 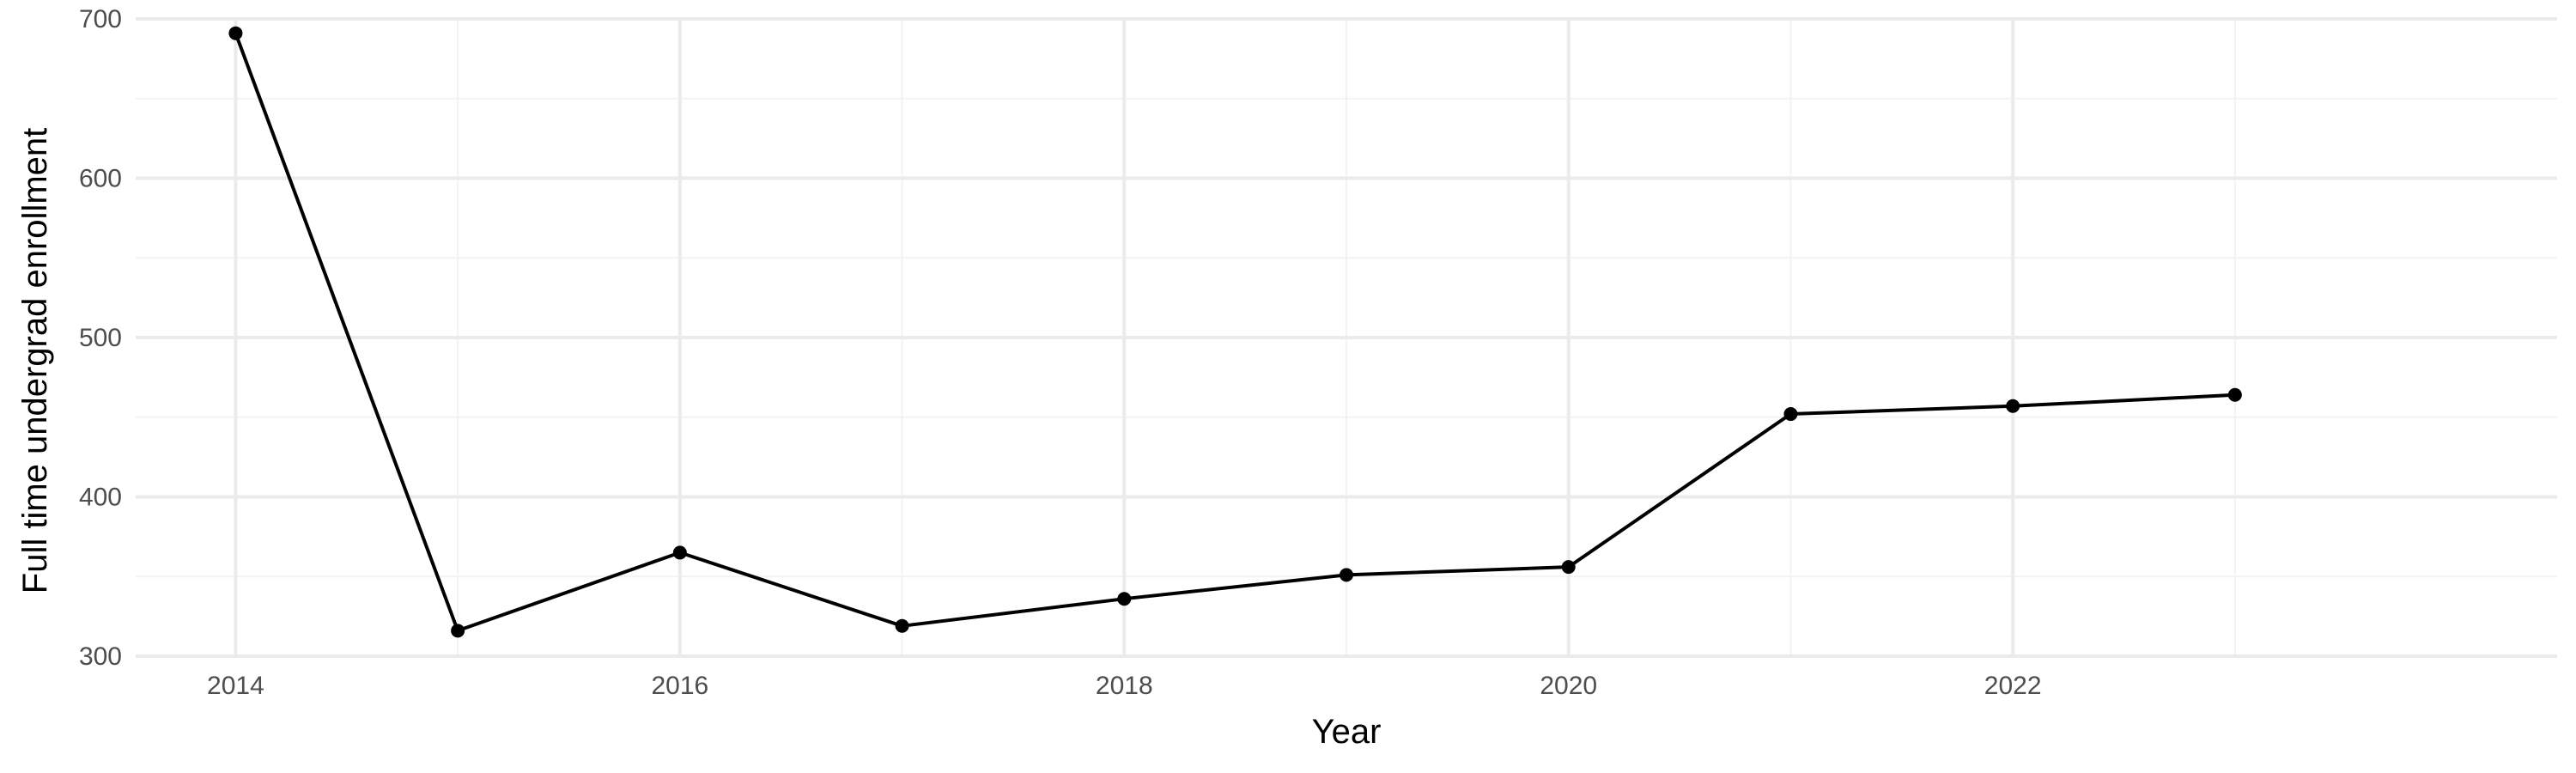 I want to click on x-tick-label: 2022, so click(x=2013, y=686).